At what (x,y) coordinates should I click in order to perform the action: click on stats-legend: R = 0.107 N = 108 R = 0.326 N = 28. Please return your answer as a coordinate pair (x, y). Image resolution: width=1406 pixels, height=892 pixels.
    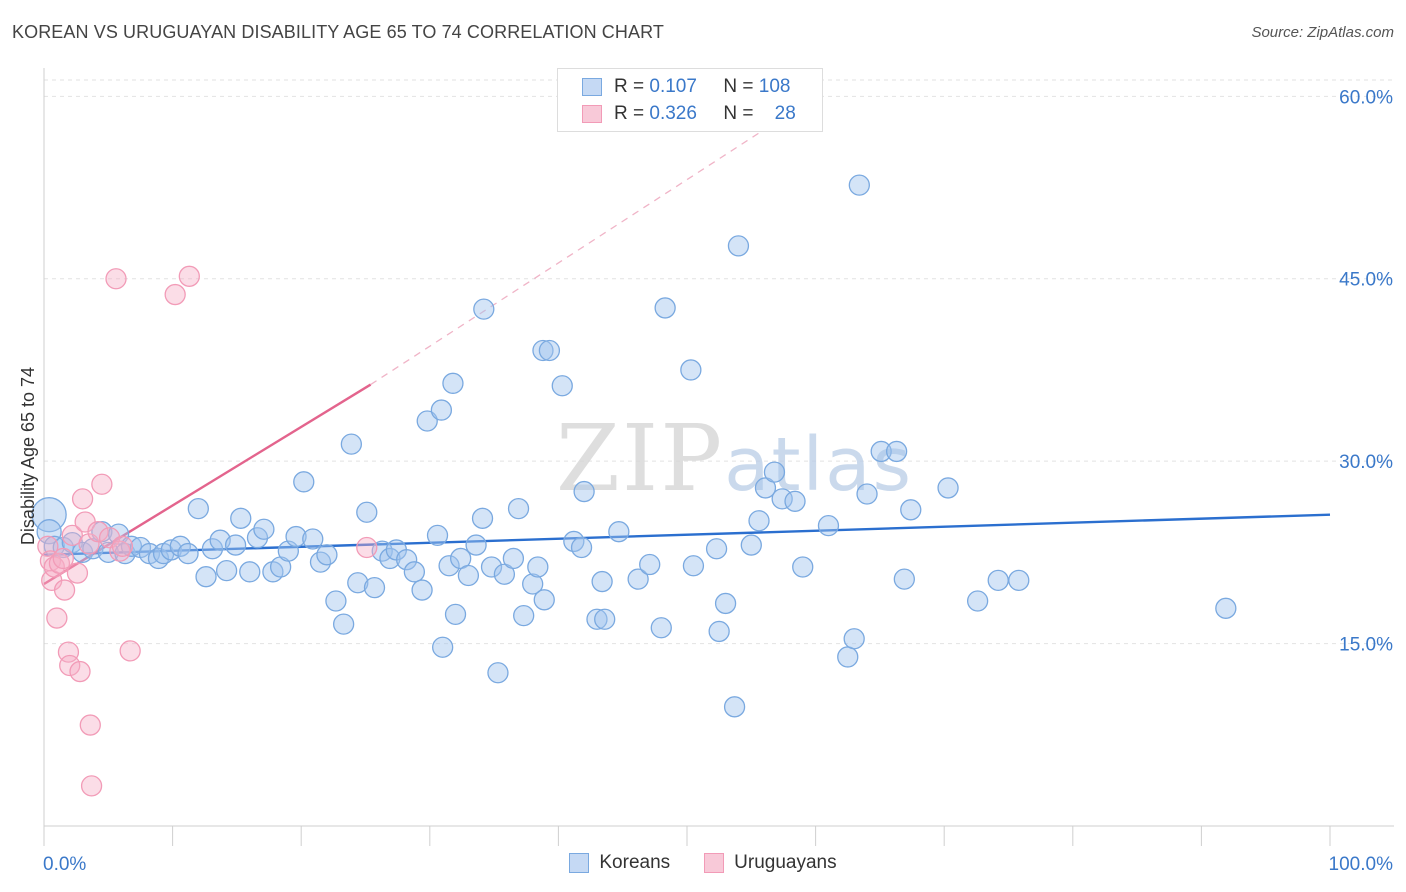
    Looking at the image, I should click on (690, 100).